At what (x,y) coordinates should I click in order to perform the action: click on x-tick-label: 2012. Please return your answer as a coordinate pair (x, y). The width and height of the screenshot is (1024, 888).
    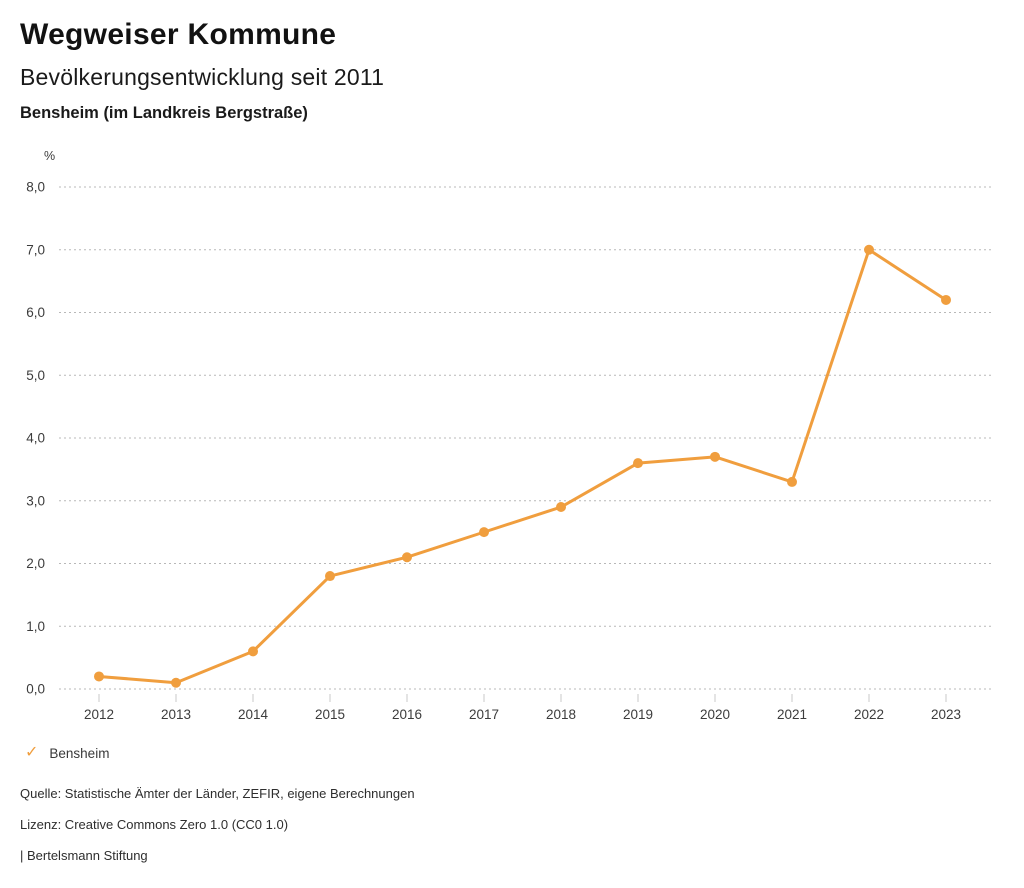
    Looking at the image, I should click on (99, 714).